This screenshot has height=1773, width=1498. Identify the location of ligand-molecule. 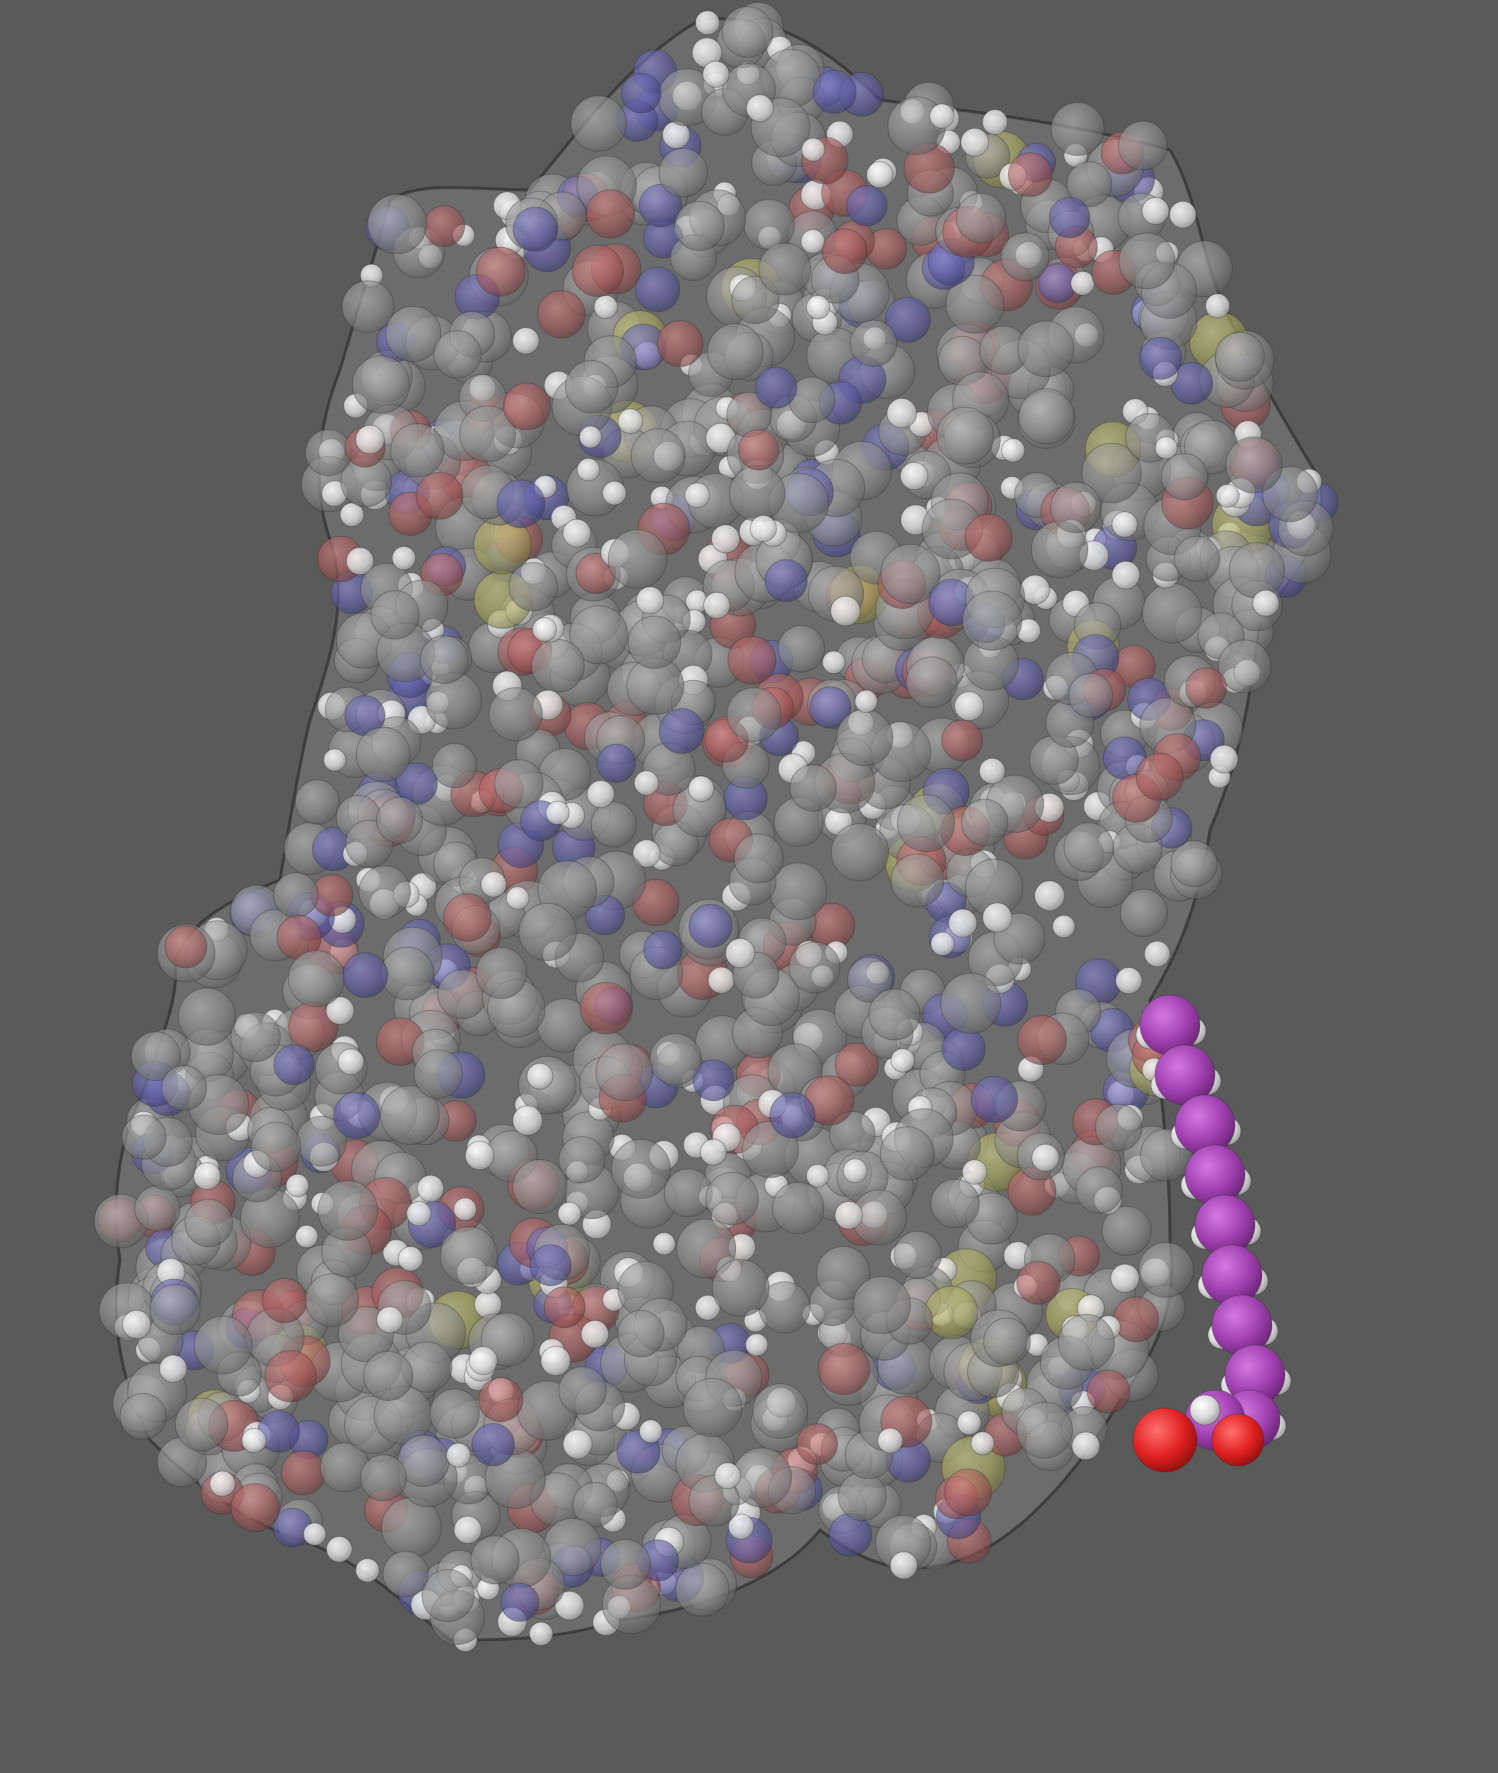
(1212, 1233).